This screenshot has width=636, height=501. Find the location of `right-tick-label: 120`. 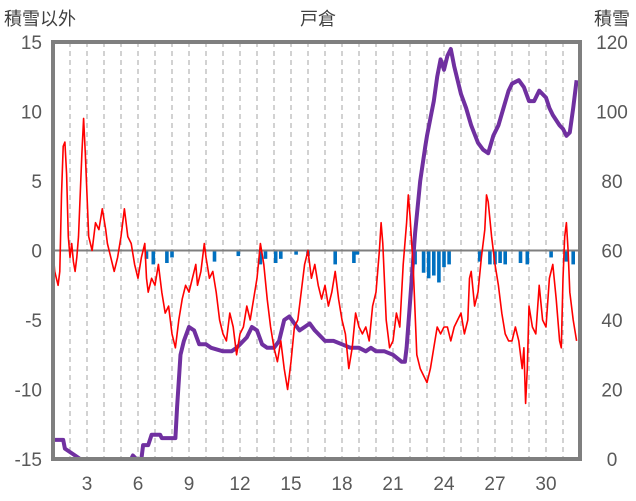

right-tick-label: 120 is located at coordinates (612, 43).